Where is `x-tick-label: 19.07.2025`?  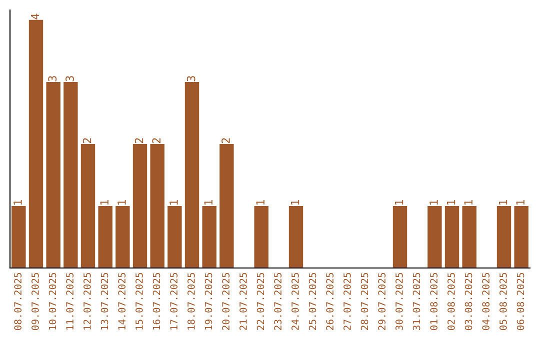
x-tick-label: 19.07.2025 is located at coordinates (208, 301).